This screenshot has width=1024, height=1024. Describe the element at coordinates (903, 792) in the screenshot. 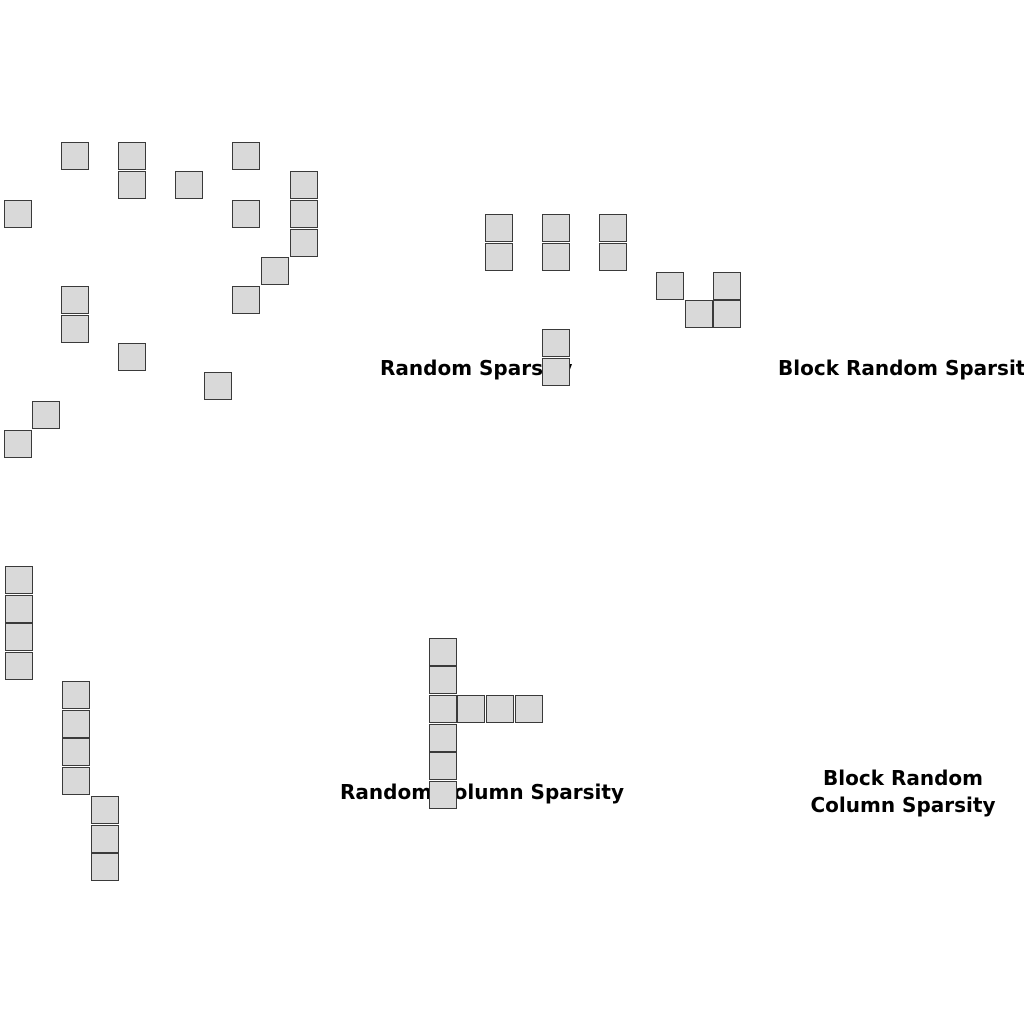

I see `block-random-column-sparsity-label: Block Random Column Sparsity` at that location.